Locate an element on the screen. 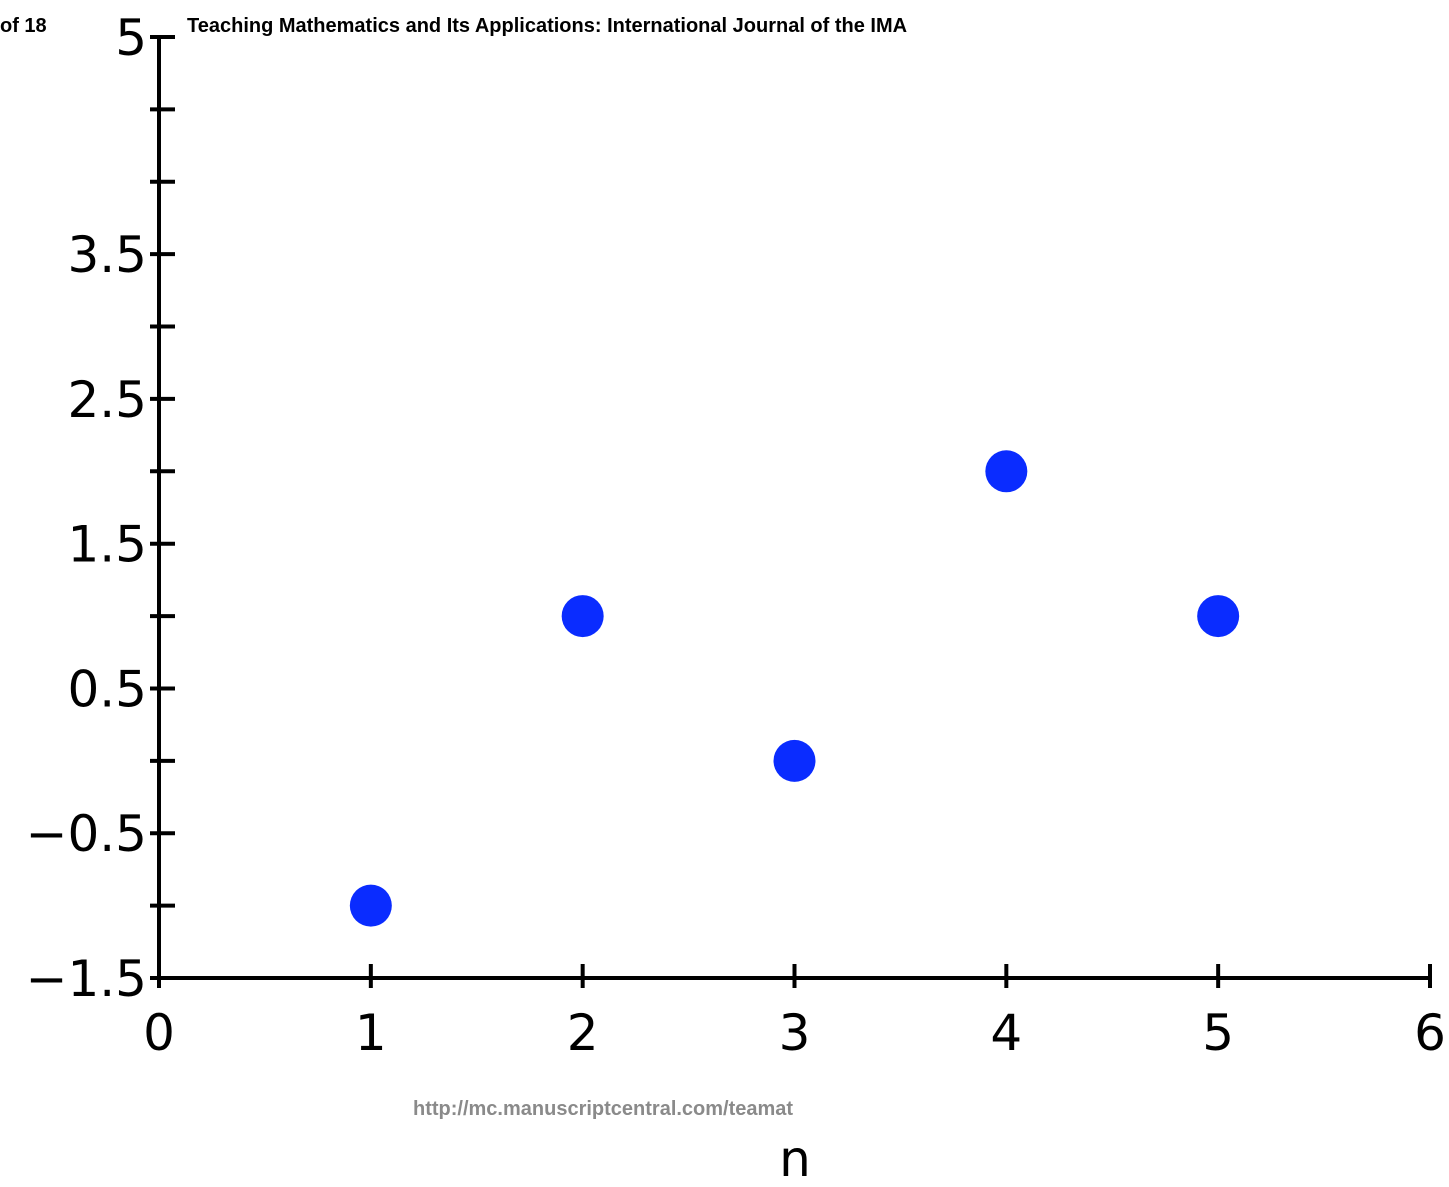 This screenshot has width=1449, height=1187. y-tick-label: −0.5 is located at coordinates (86, 834).